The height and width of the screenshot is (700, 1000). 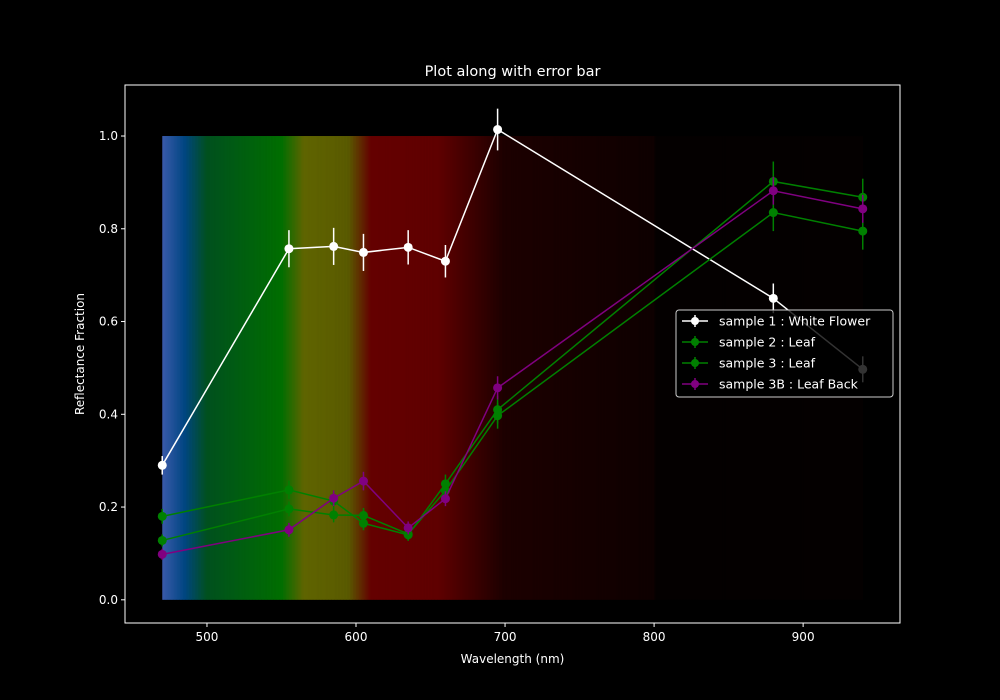 What do you see at coordinates (112, 368) in the screenshot?
I see `y-axis: 0.0 0.2 0.4 0.6 0.8 1.0` at bounding box center [112, 368].